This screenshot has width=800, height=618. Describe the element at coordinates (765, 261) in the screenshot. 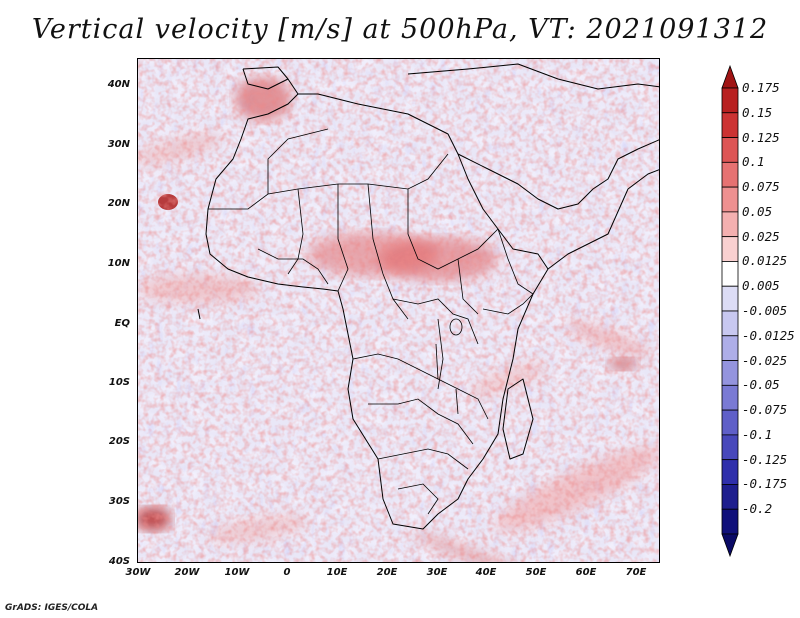

I see `colorbar-label: 0.0125` at that location.